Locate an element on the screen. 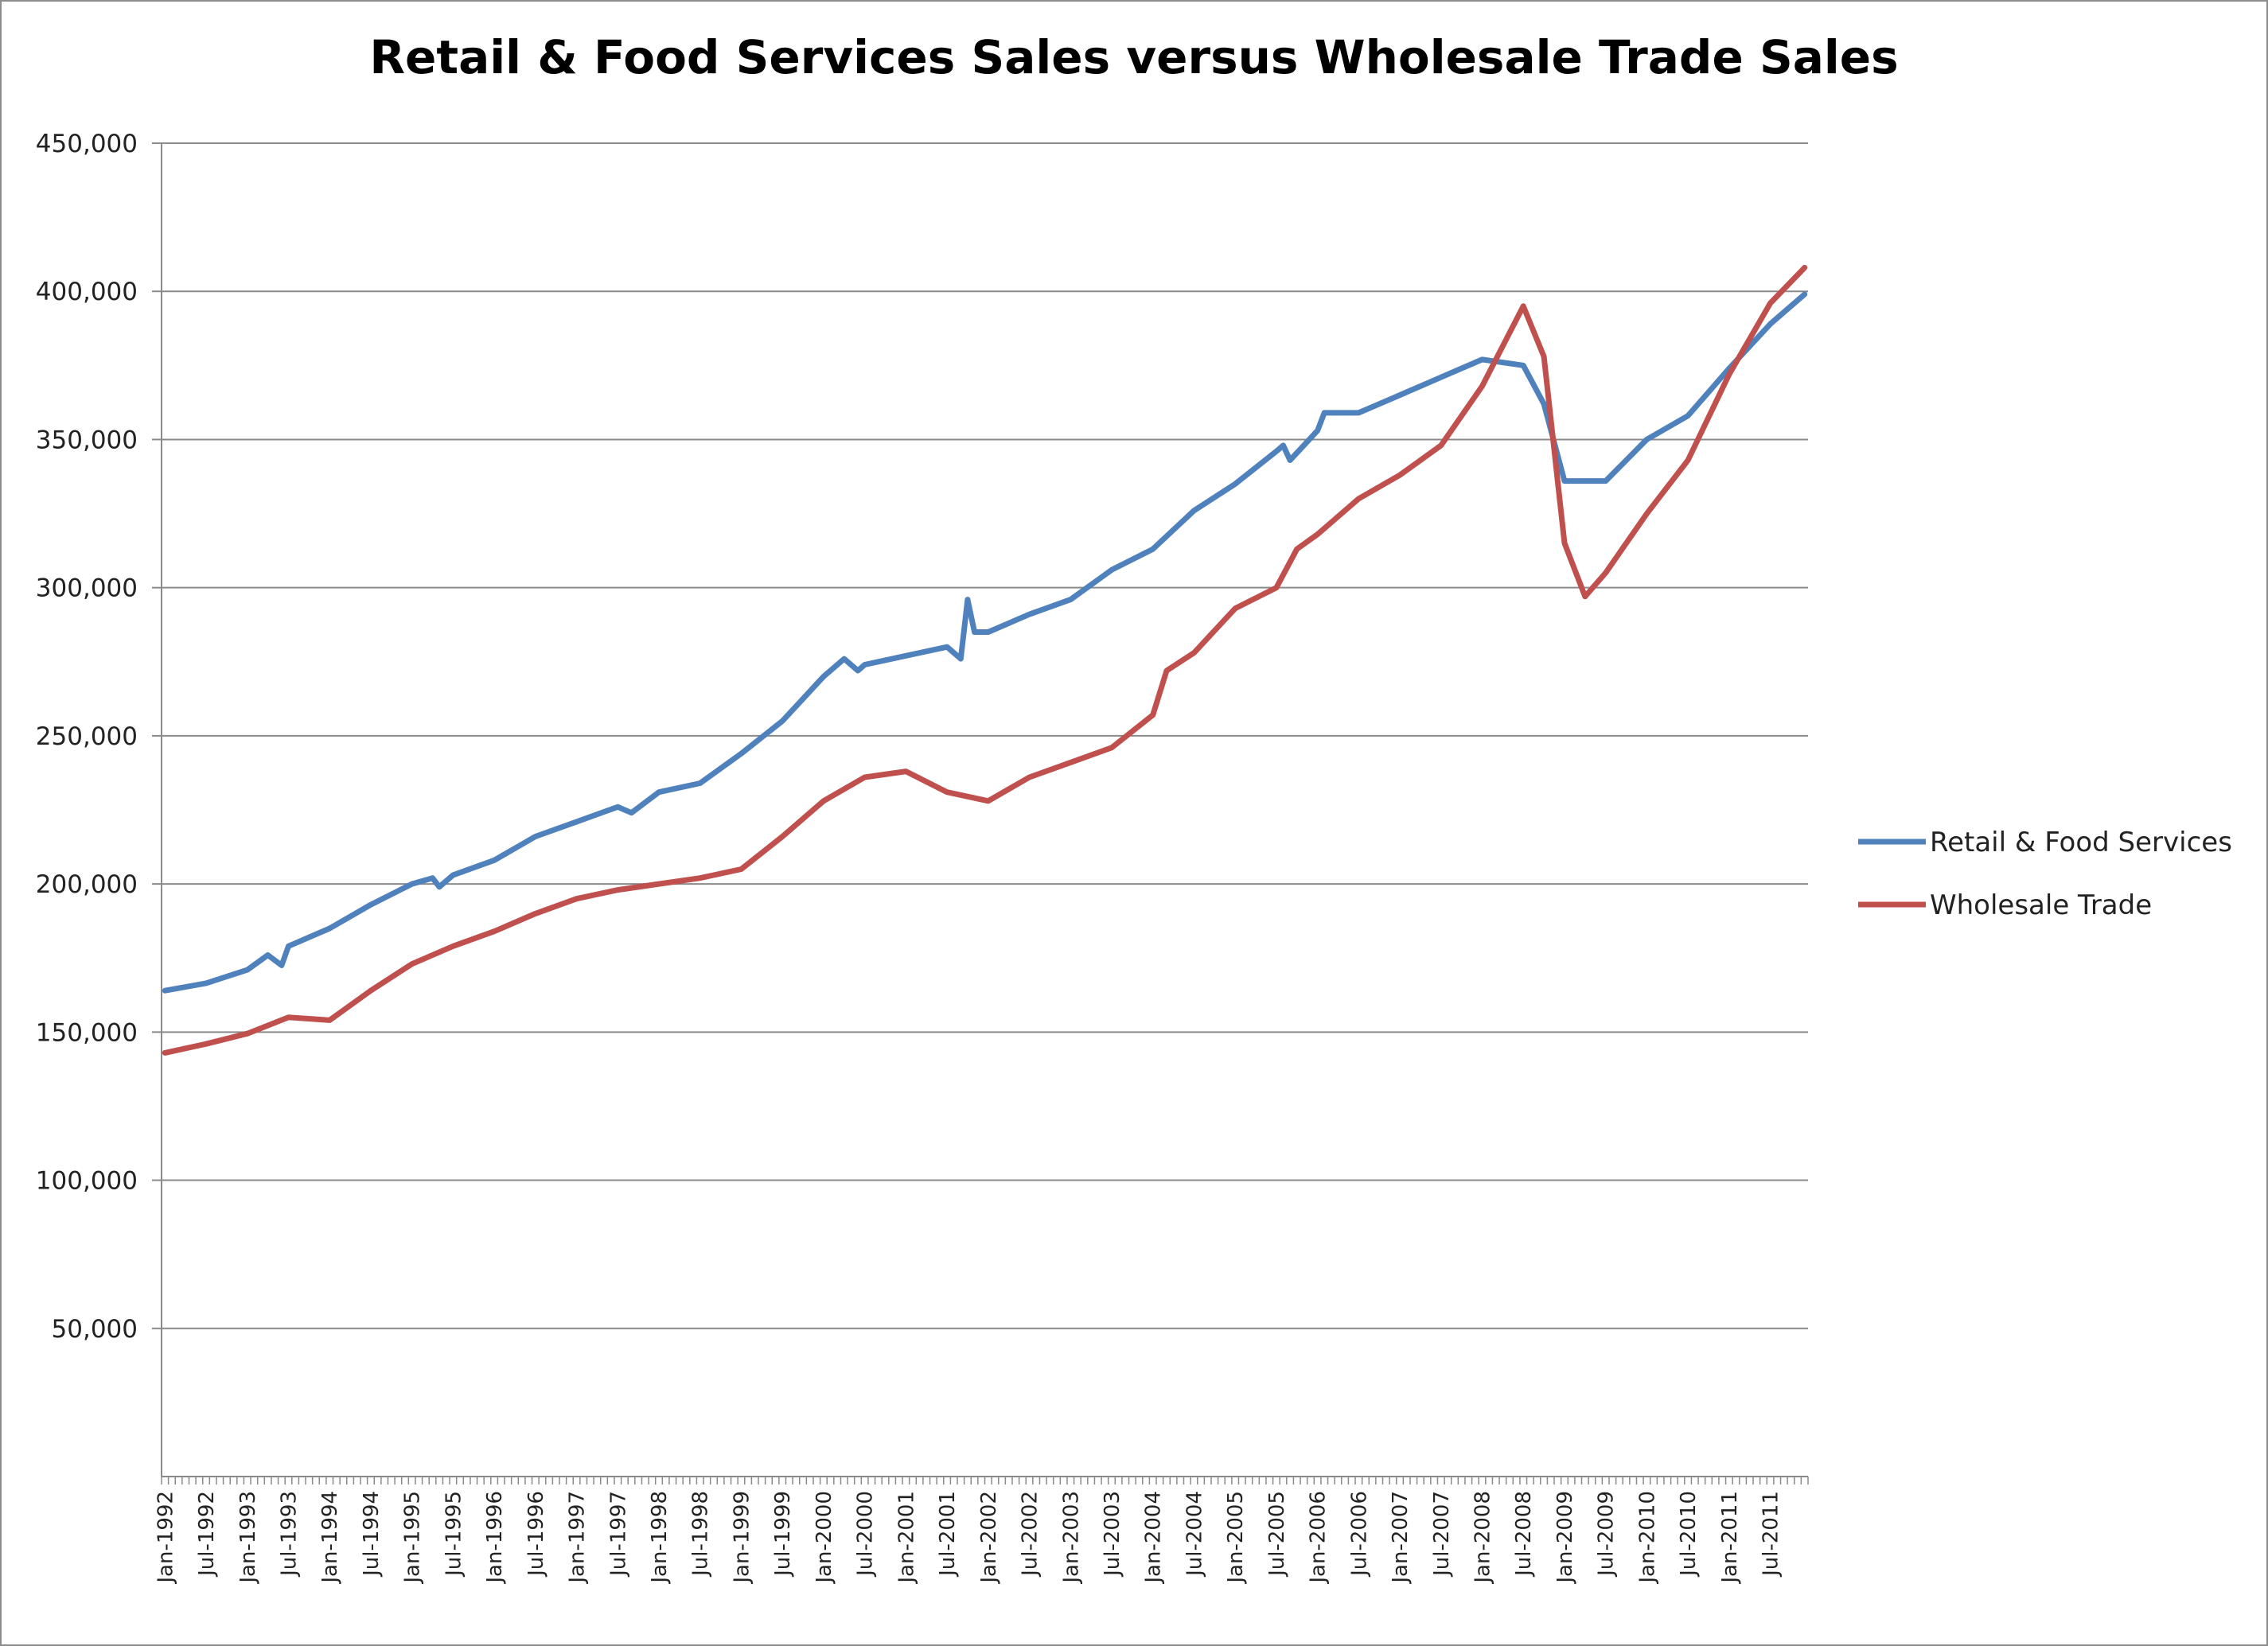  x-tick-label: Jan-1992 is located at coordinates (165, 1538).